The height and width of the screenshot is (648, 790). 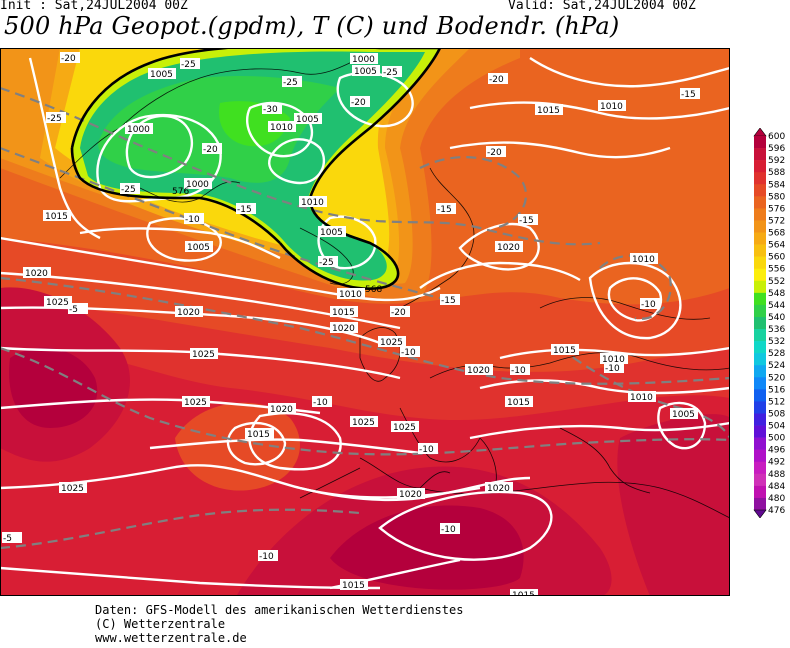 I want to click on geopotential-label: 576, so click(x=180, y=192).